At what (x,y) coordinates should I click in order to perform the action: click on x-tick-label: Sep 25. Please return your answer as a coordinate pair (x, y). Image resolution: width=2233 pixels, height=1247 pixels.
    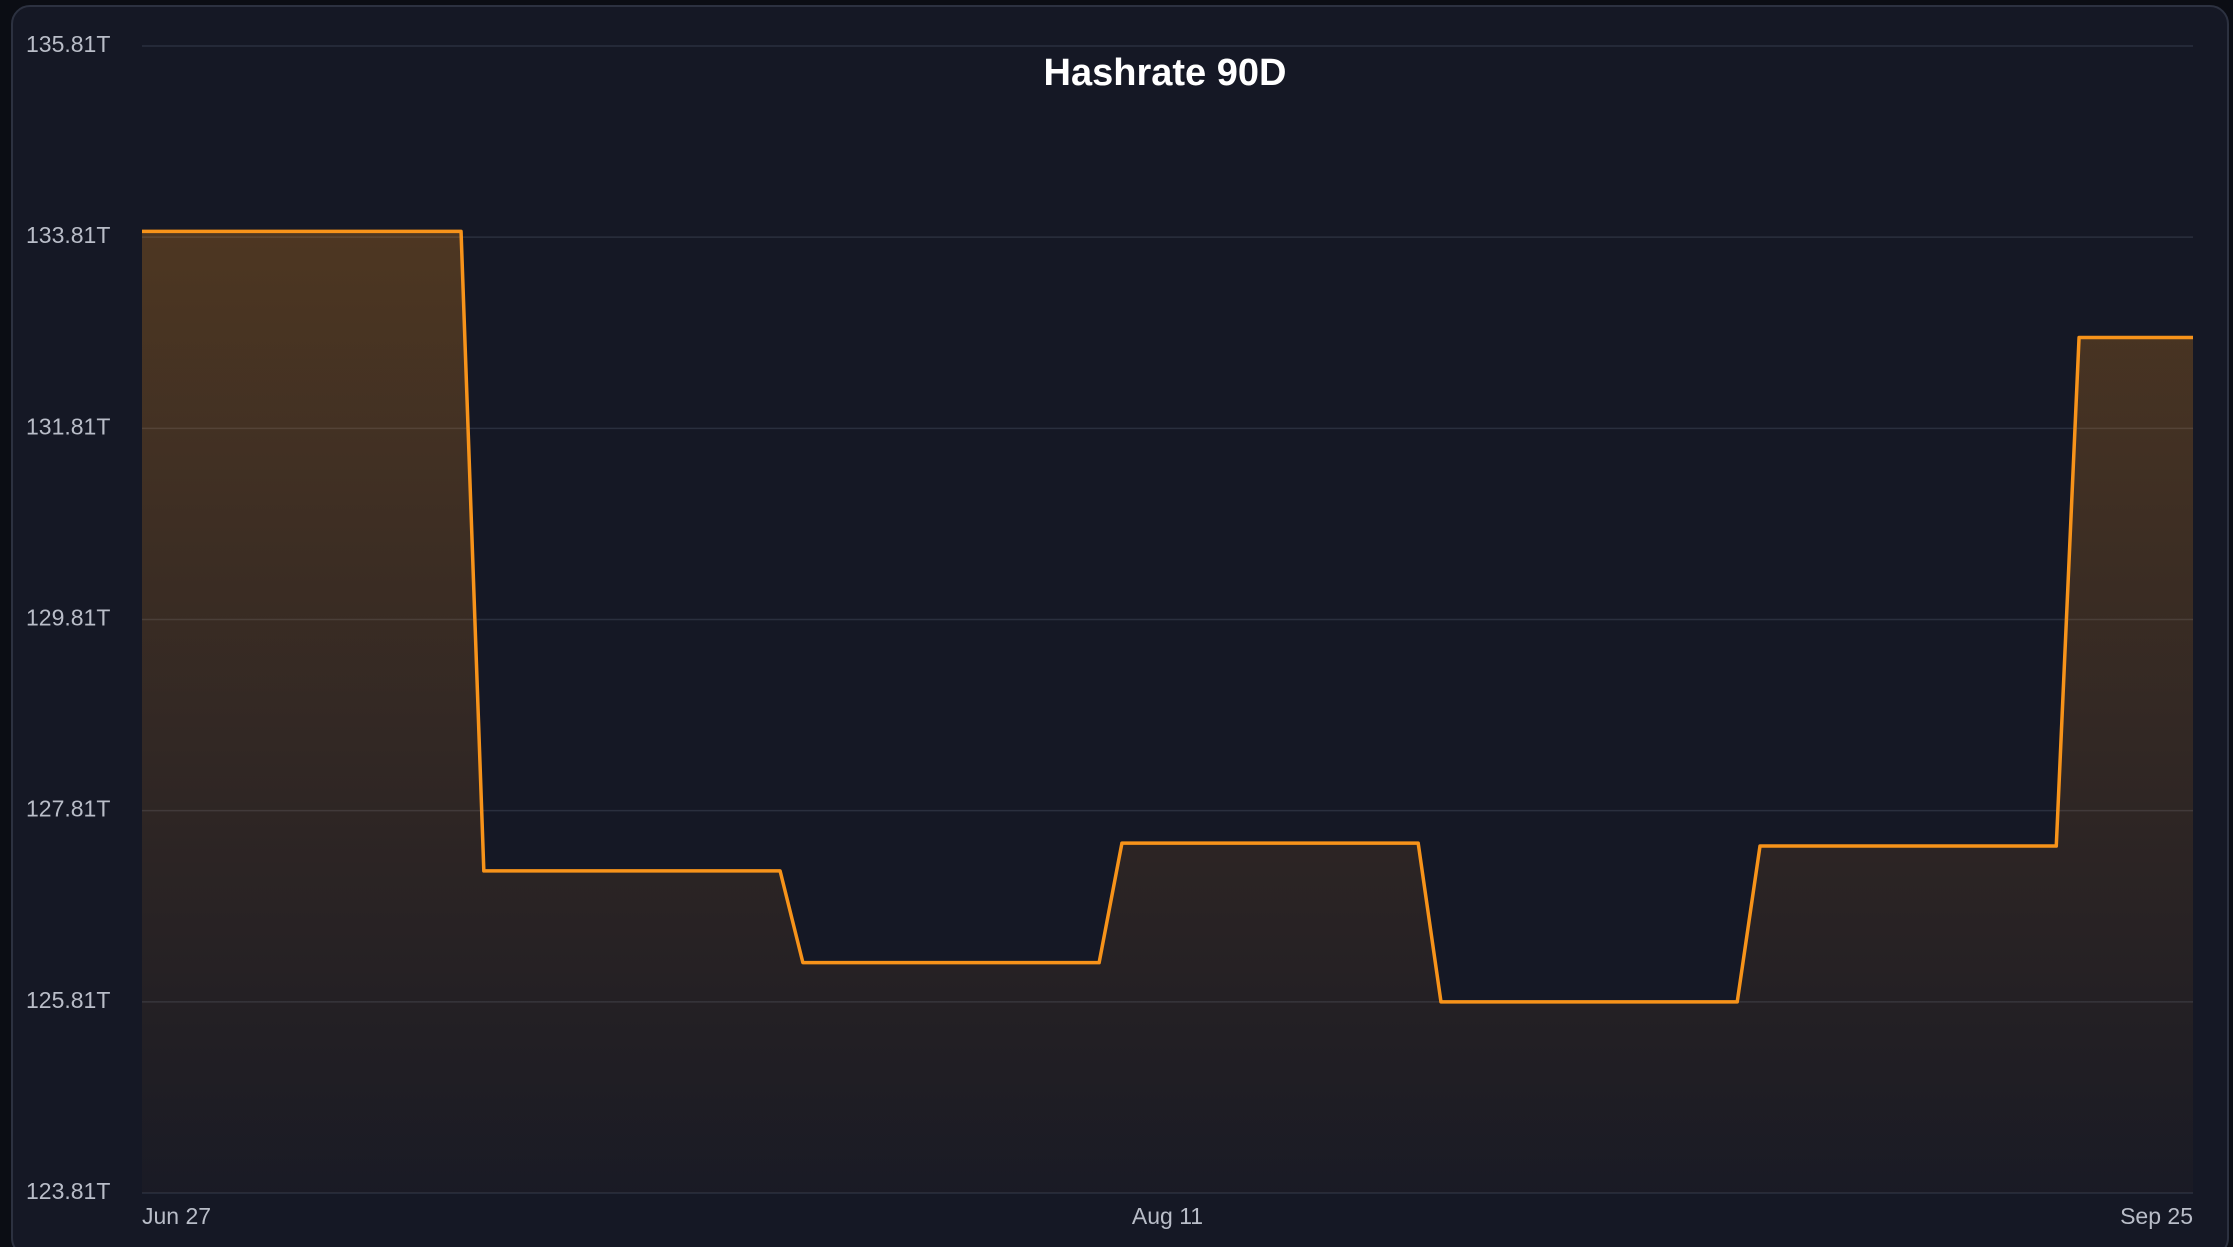
    Looking at the image, I should click on (2156, 1216).